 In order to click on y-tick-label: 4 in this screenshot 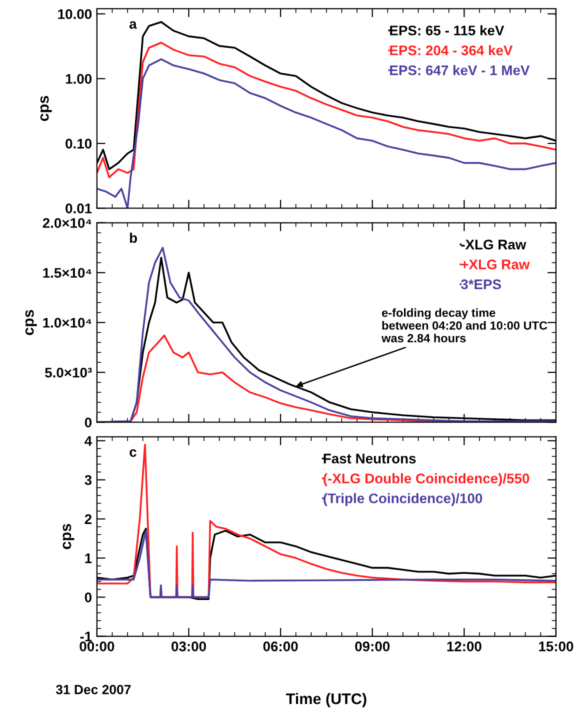, I will do `click(88, 441)`.